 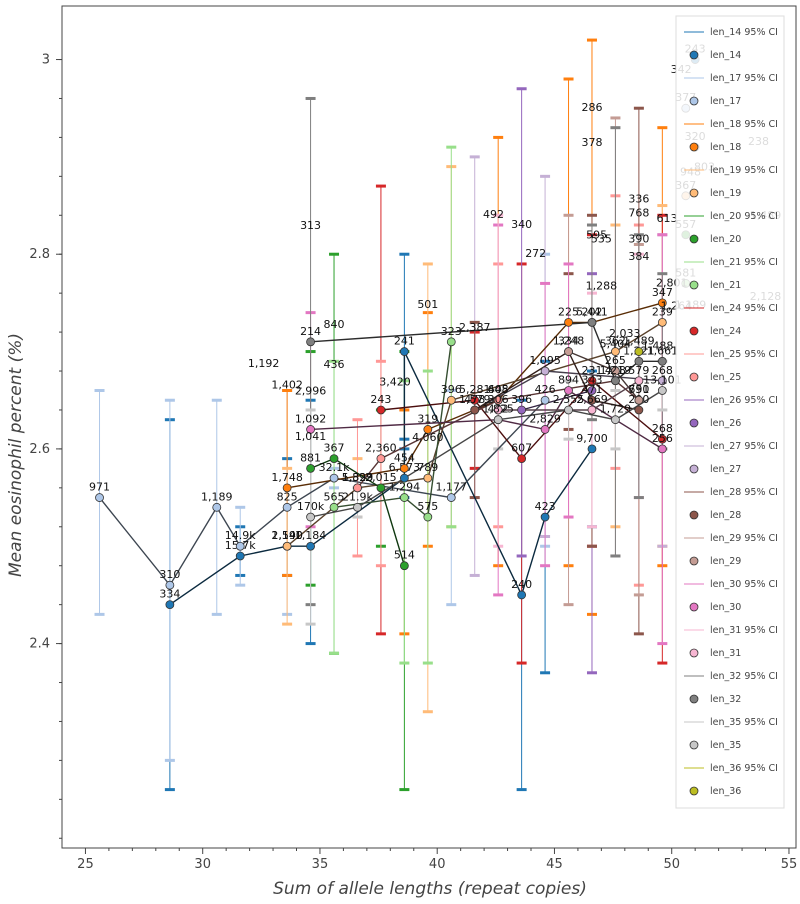 I want to click on legend-box, so click(x=730, y=412).